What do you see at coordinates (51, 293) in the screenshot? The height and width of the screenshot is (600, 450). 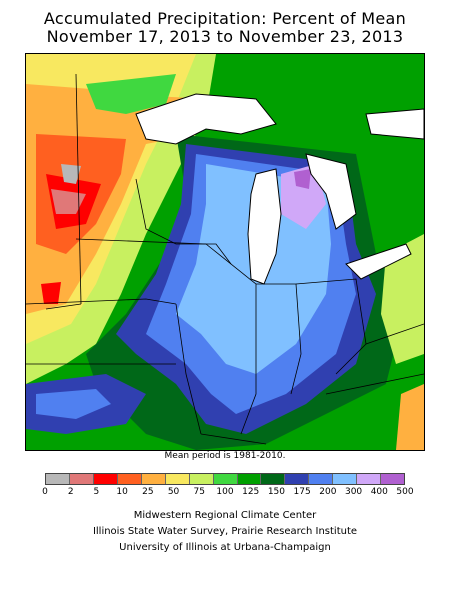 I see `zone-sw-red` at bounding box center [51, 293].